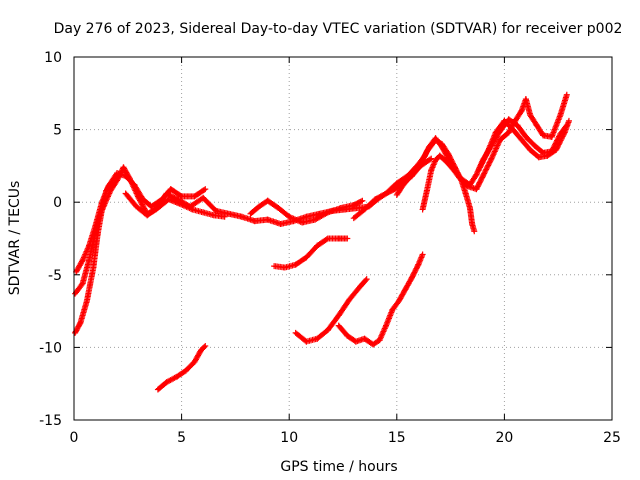 The image size is (640, 480). What do you see at coordinates (612, 438) in the screenshot?
I see `x-tick-label: 25` at bounding box center [612, 438].